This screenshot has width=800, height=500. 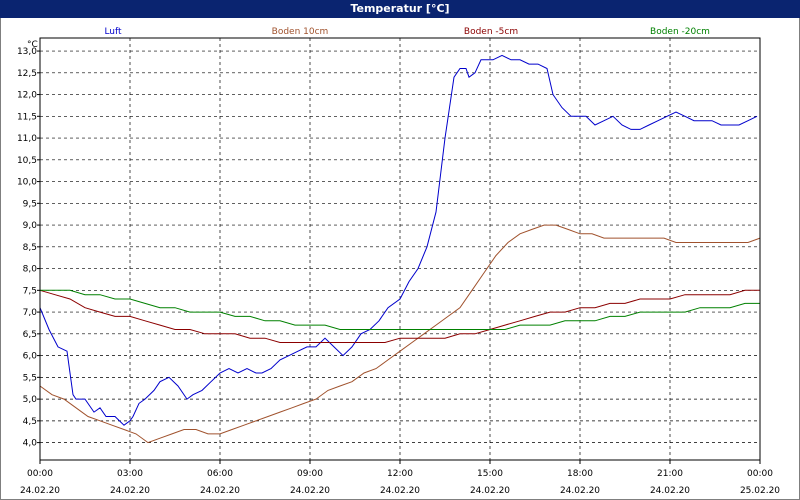 What do you see at coordinates (30, 357) in the screenshot?
I see `y-tick-label: 6,0` at bounding box center [30, 357].